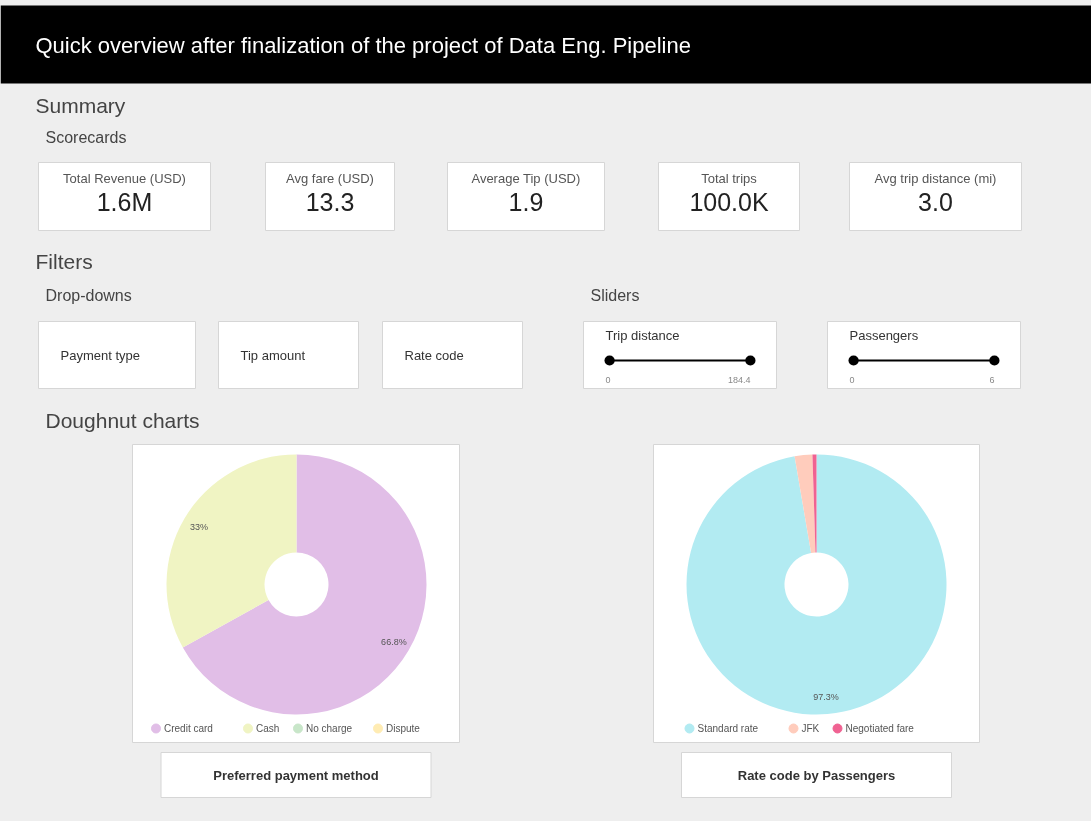 The width and height of the screenshot is (1091, 821). What do you see at coordinates (526, 178) in the screenshot?
I see `text: Average Tip (USD)` at bounding box center [526, 178].